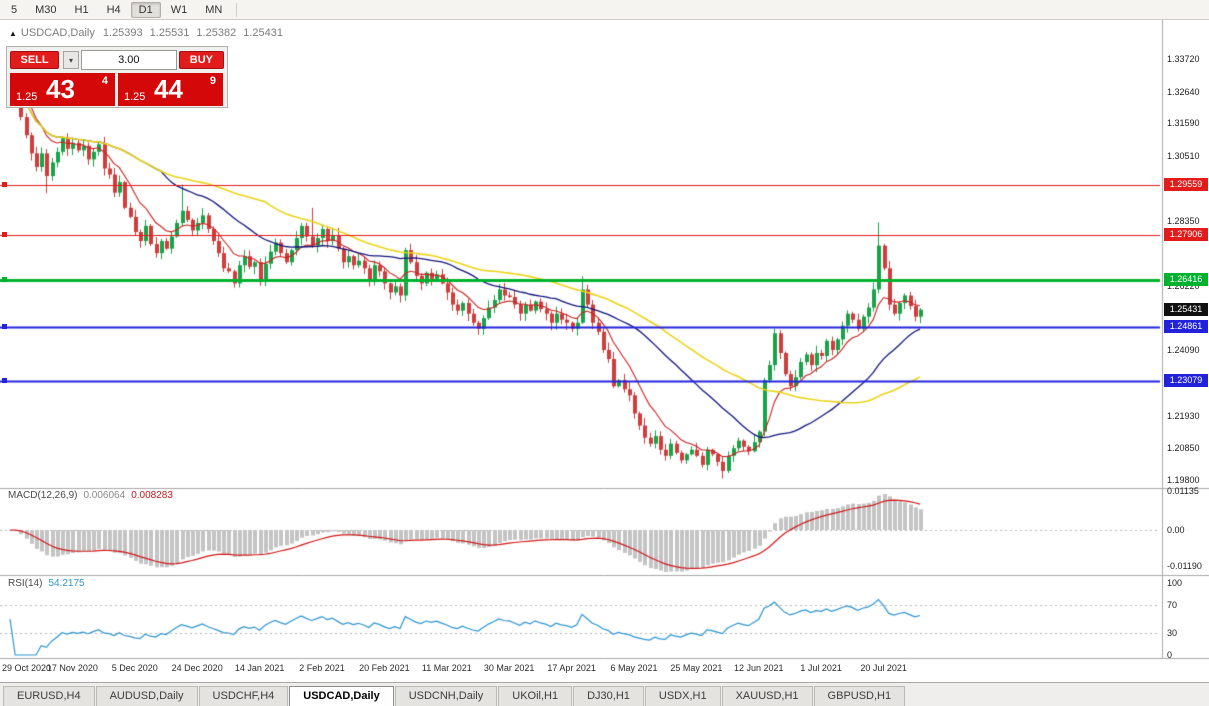  What do you see at coordinates (634, 668) in the screenshot?
I see `date-tick: 6 May 2021` at bounding box center [634, 668].